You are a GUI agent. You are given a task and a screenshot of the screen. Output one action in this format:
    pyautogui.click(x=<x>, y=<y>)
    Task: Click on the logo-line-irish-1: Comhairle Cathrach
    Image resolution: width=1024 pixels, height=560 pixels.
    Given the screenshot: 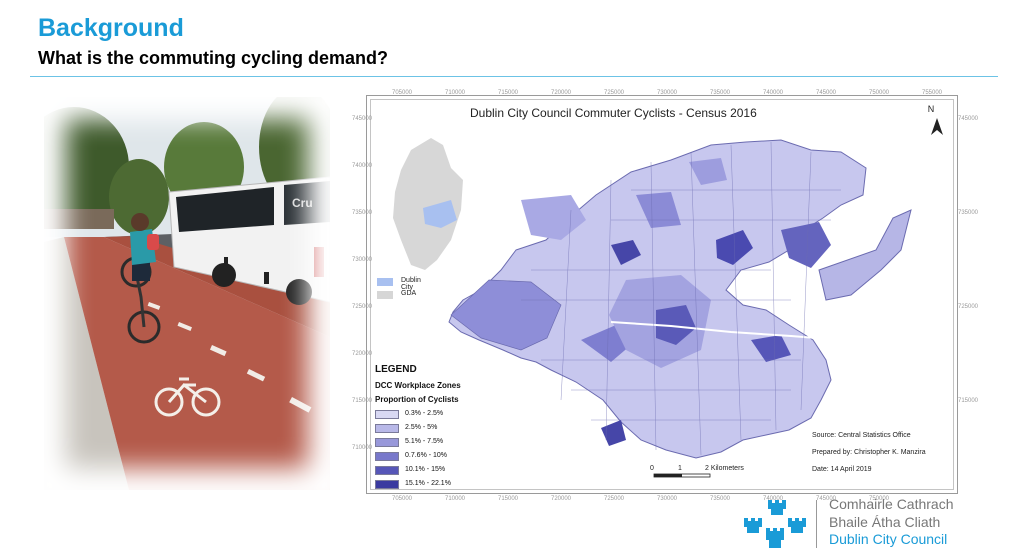 What is the action you would take?
    pyautogui.click(x=891, y=504)
    